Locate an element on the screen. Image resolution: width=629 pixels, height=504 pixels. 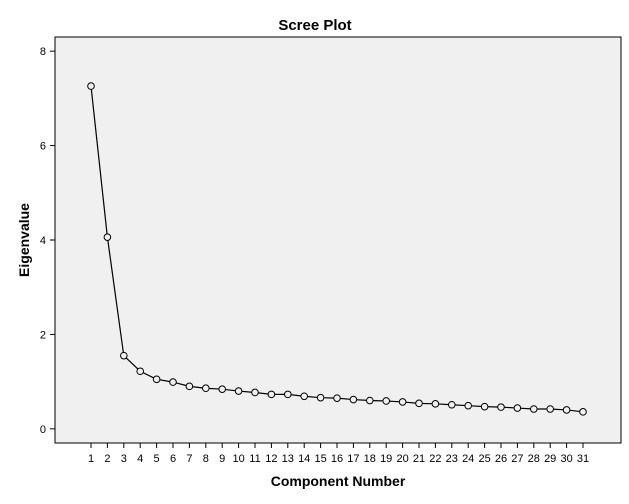
x-tick-label: 6 is located at coordinates (173, 459).